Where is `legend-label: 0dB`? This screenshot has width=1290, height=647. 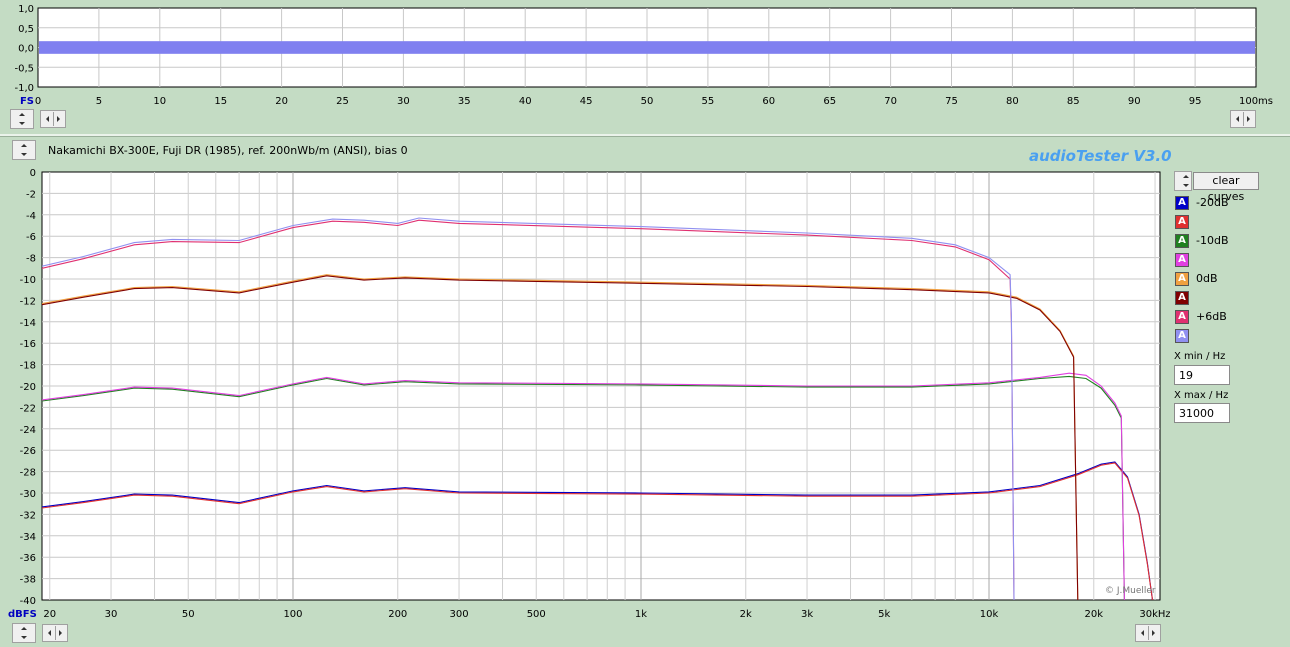
legend-label: 0dB is located at coordinates (1207, 278).